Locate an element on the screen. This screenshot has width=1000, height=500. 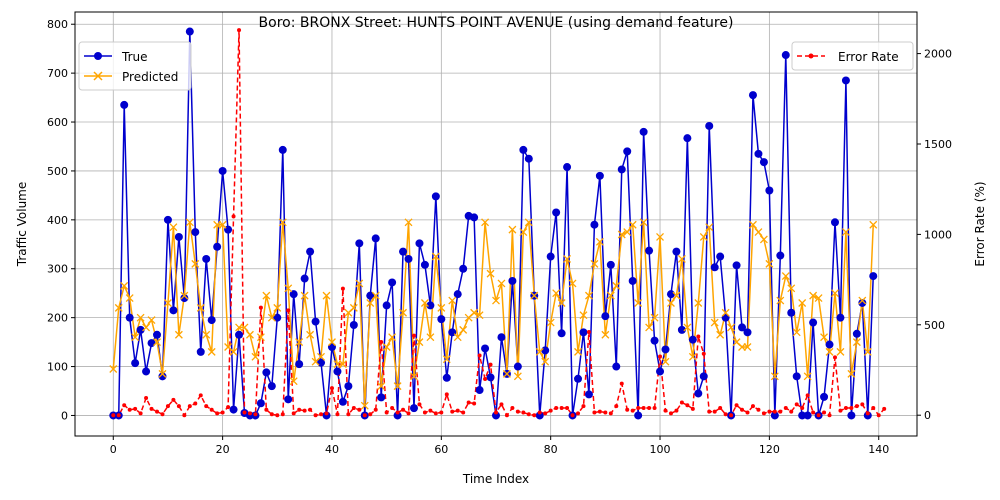
y-tick-label: 600 is located at coordinates (57, 122).